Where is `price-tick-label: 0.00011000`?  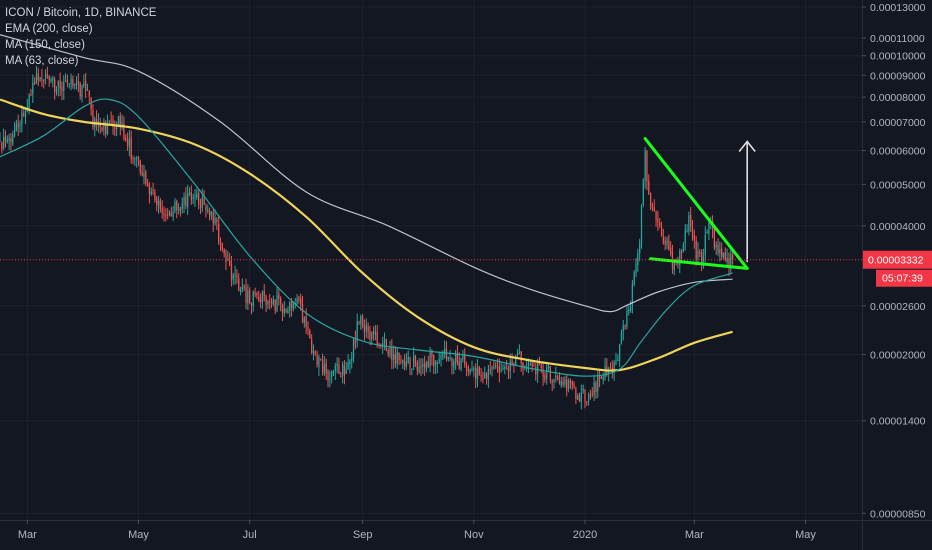 price-tick-label: 0.00011000 is located at coordinates (897, 39).